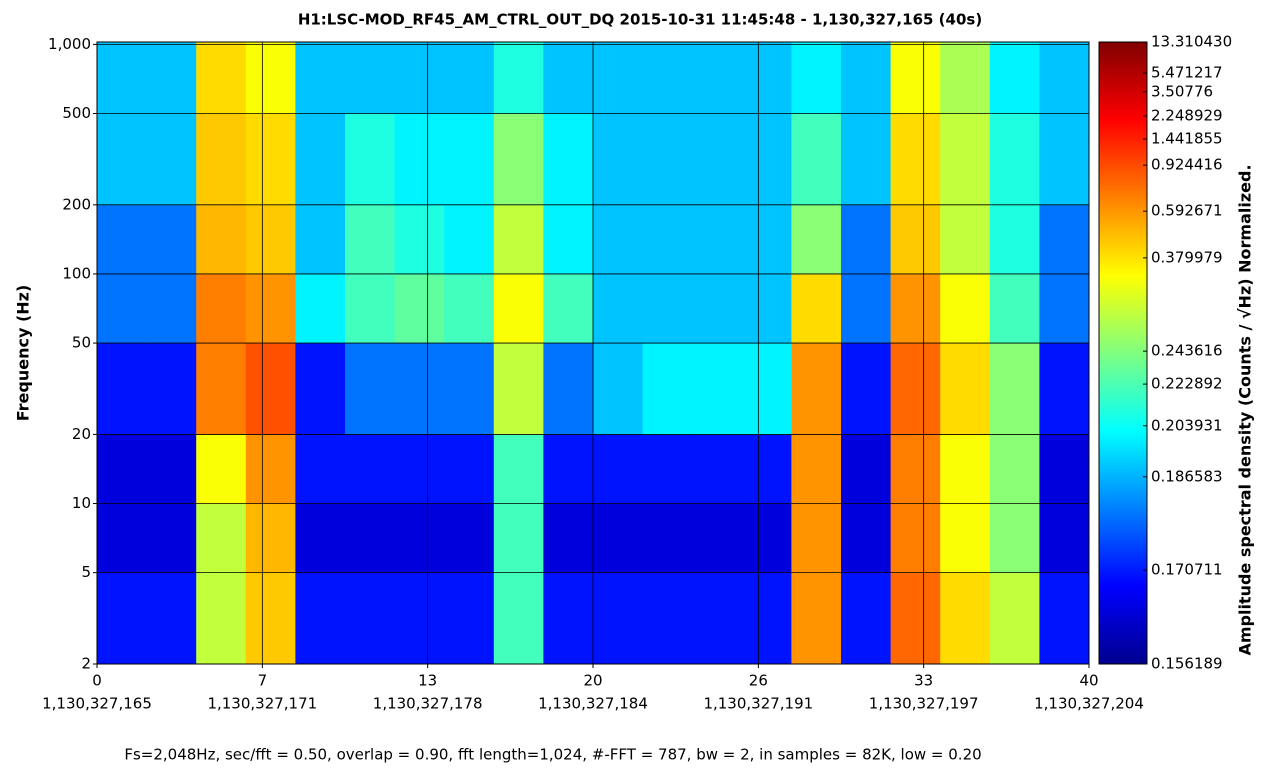 Image resolution: width=1280 pixels, height=768 pixels. Describe the element at coordinates (1182, 91) in the screenshot. I see `colorbar-tick-label: 3.50776` at that location.